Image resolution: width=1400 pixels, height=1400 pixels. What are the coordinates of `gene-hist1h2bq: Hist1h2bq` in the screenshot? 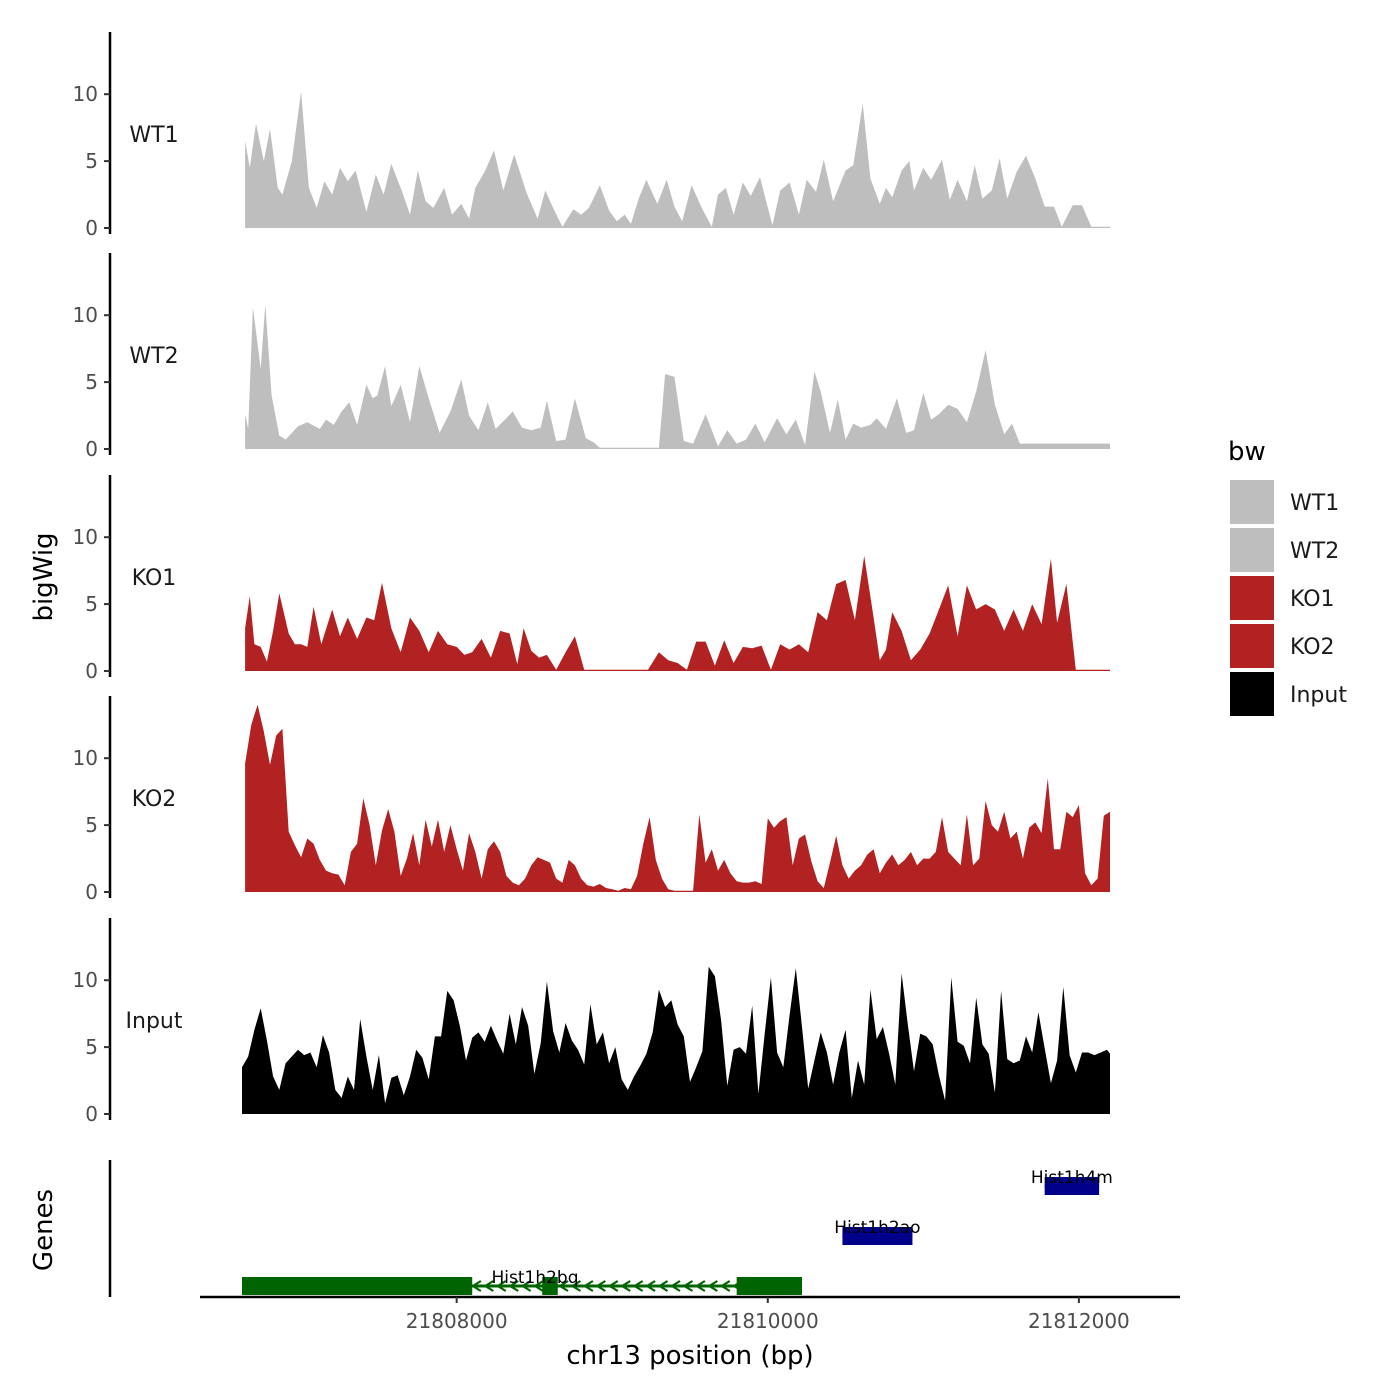 It's located at (522, 1281).